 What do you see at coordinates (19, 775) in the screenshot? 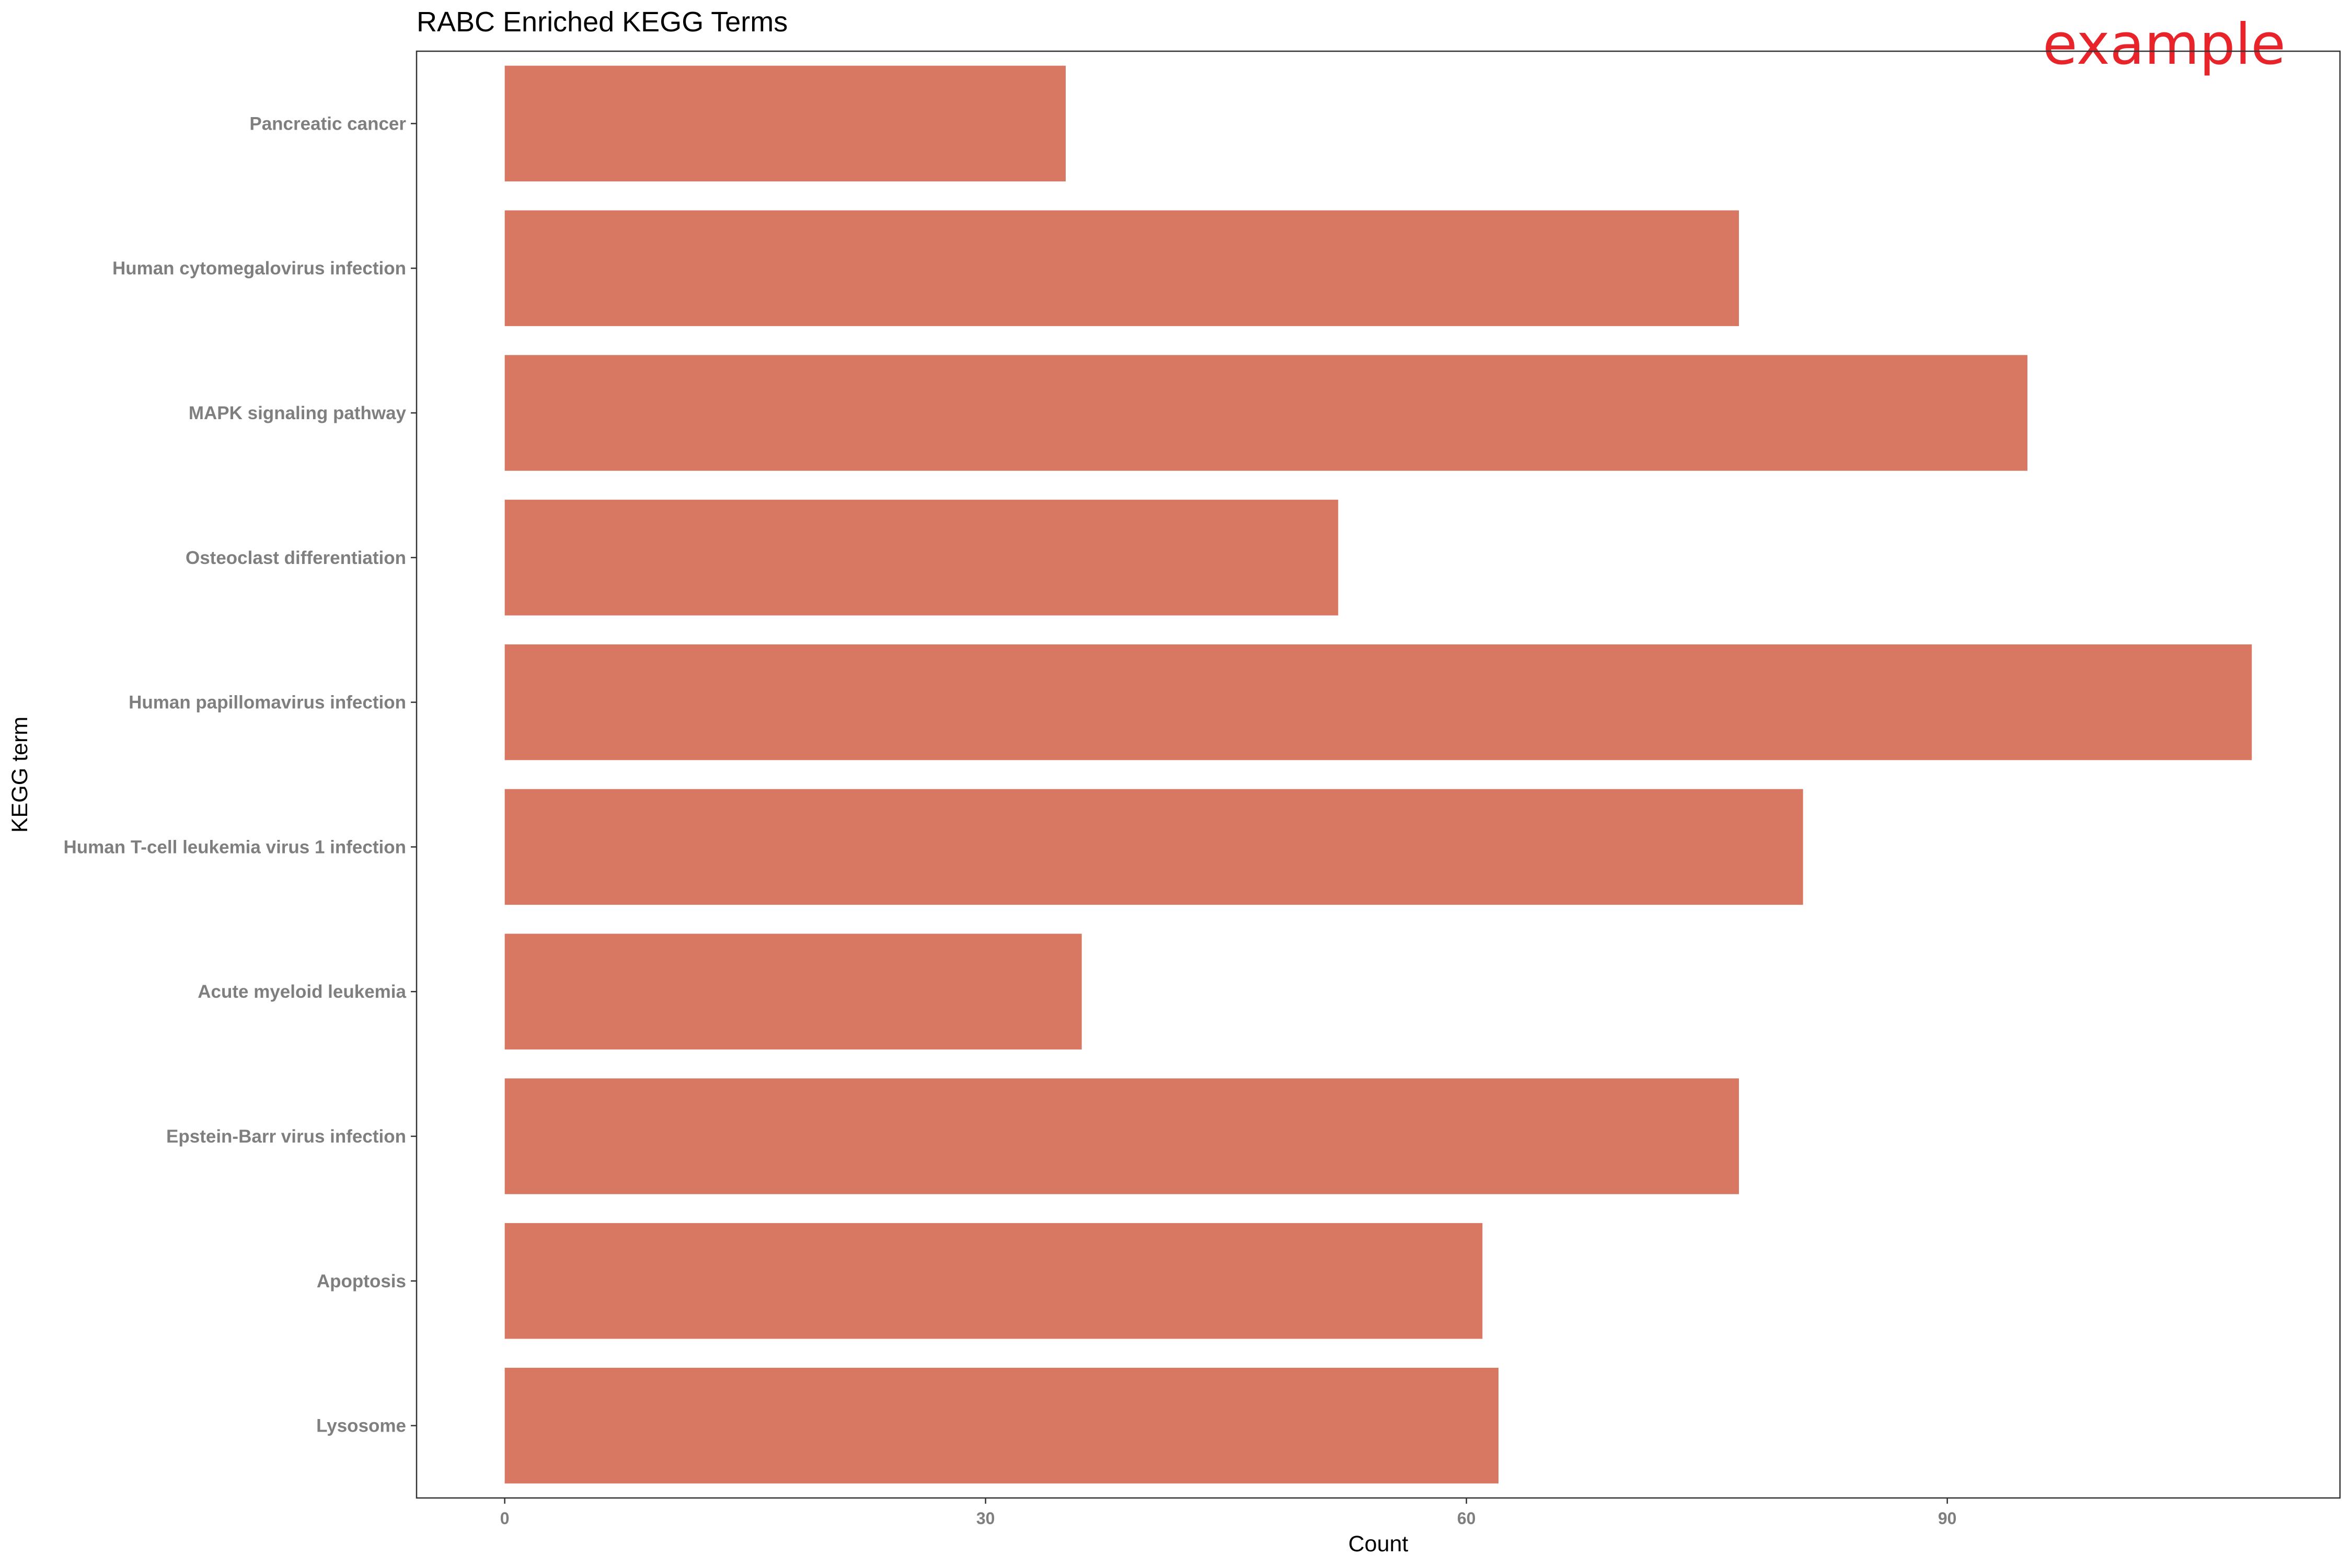
I see `y-axis-title: KEGG term` at bounding box center [19, 775].